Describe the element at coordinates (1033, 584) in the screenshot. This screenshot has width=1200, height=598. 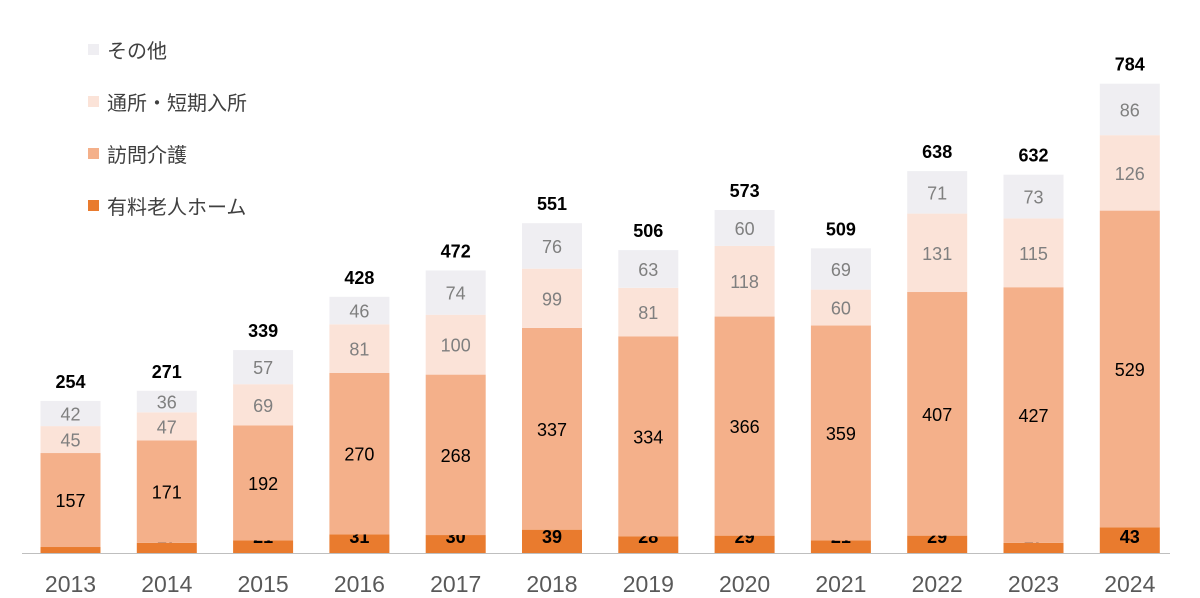
I see `x-tick-label-2023: 2023` at that location.